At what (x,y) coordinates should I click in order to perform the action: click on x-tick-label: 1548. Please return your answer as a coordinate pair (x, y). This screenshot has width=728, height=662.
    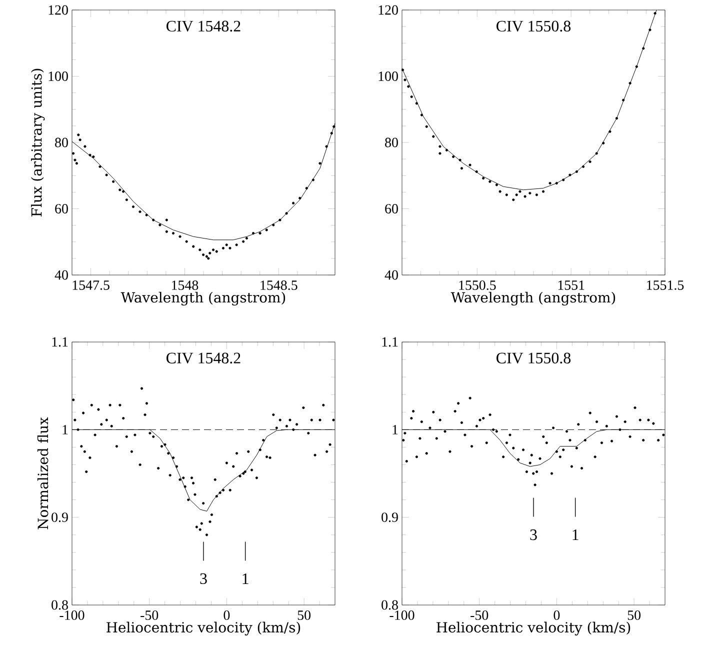
    Looking at the image, I should click on (185, 285).